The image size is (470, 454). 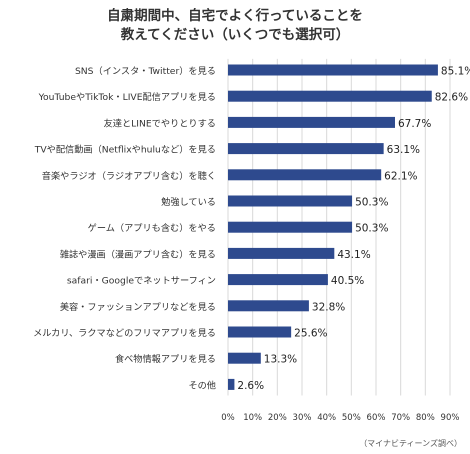 I want to click on x-tick-label: 0%, so click(x=228, y=418).